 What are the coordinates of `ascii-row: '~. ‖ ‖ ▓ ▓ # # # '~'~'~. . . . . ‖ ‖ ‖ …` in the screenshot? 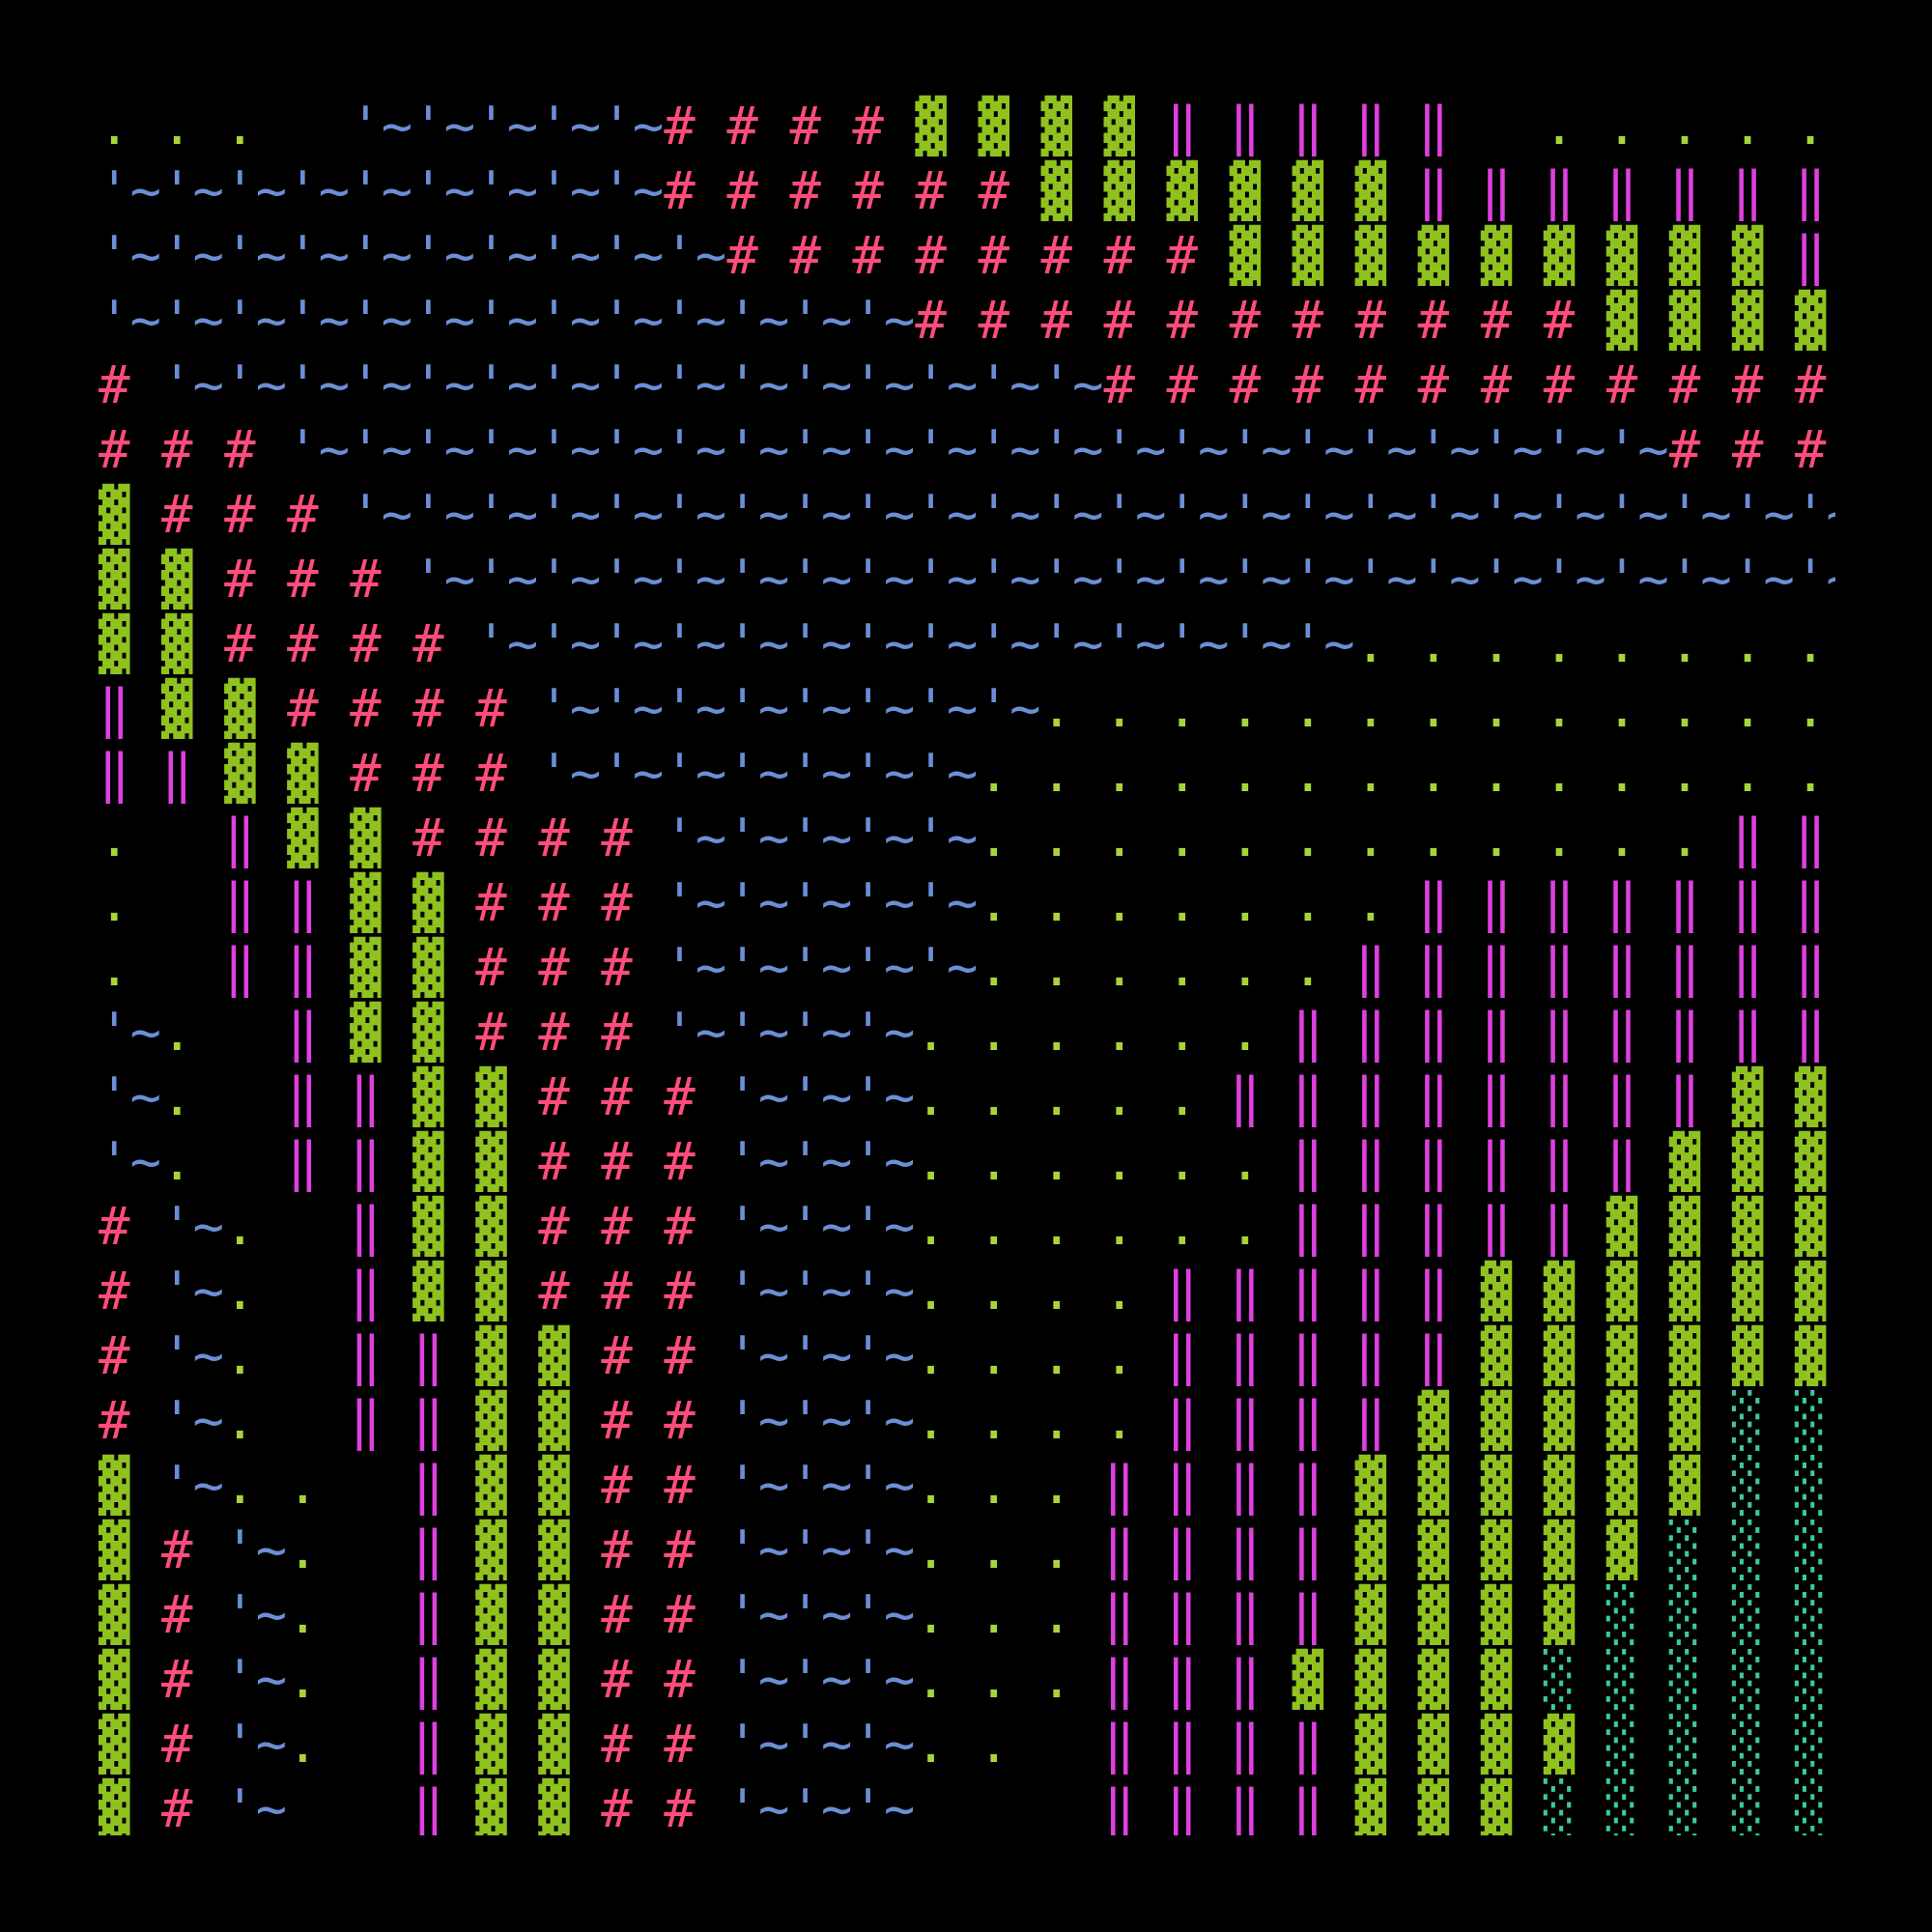 It's located at (967, 1097).